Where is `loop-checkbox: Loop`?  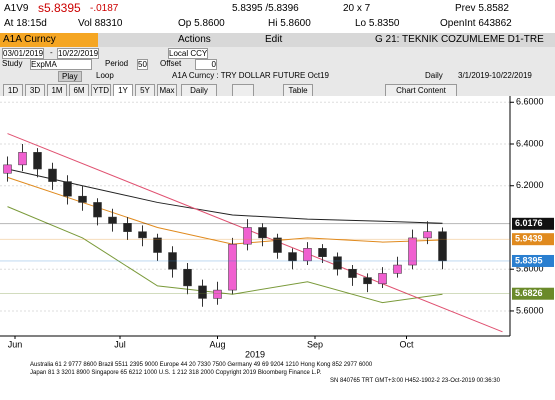
loop-checkbox: Loop is located at coordinates (105, 75).